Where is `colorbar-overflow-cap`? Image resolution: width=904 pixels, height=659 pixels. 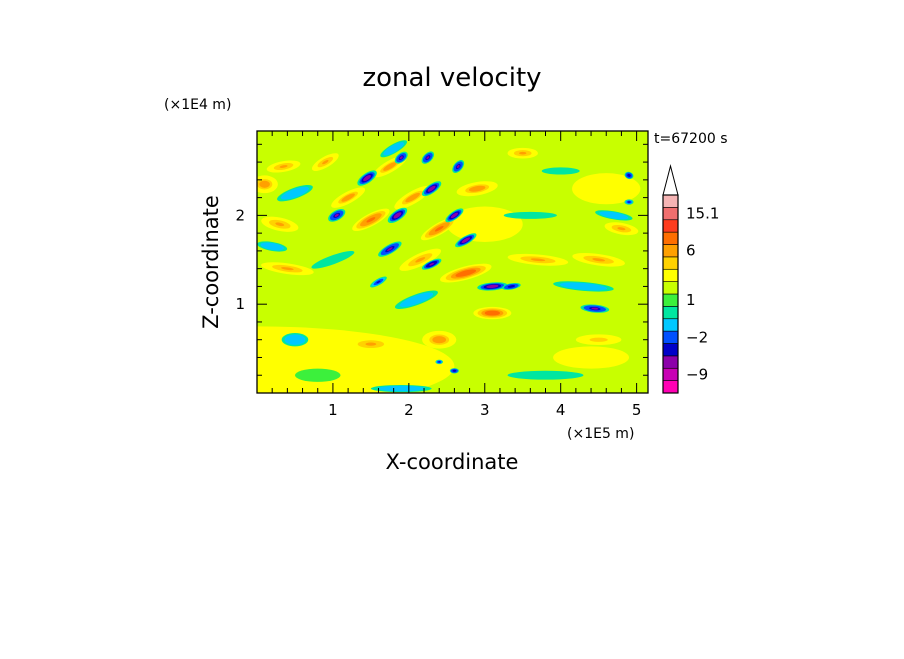
colorbar-overflow-cap is located at coordinates (670, 180).